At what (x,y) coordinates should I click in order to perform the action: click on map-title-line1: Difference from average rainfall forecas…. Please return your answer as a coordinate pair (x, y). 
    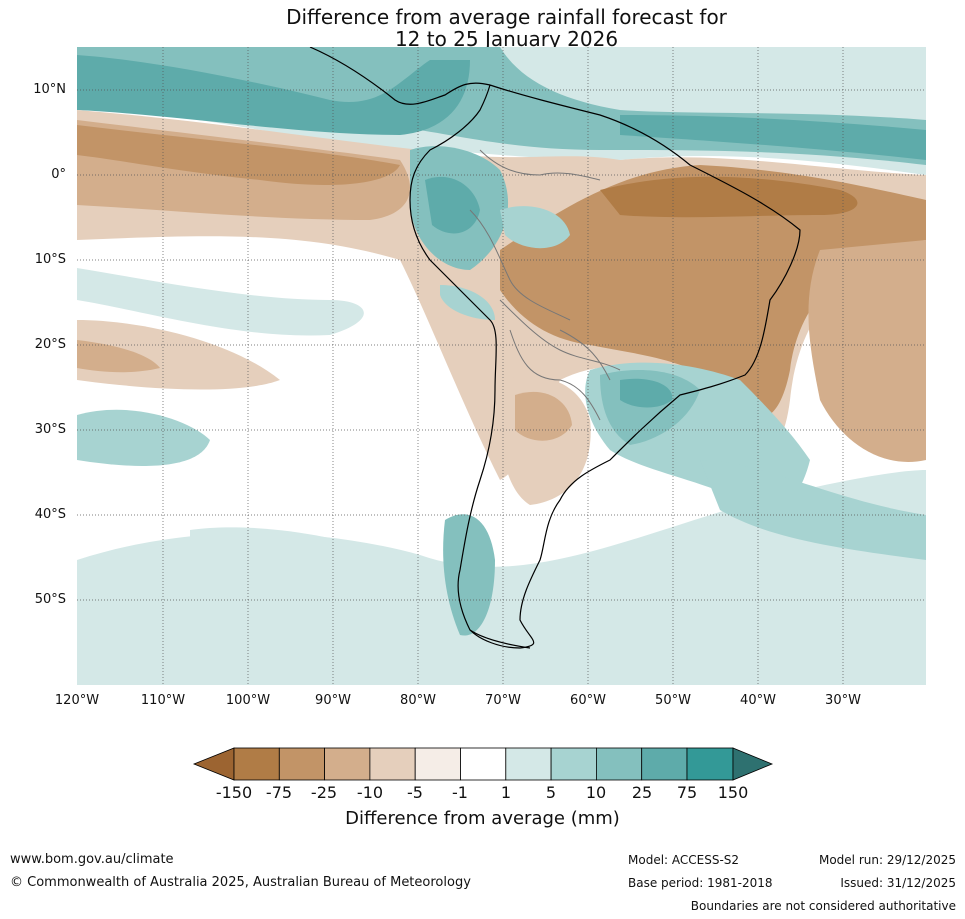
    Looking at the image, I should click on (506, 17).